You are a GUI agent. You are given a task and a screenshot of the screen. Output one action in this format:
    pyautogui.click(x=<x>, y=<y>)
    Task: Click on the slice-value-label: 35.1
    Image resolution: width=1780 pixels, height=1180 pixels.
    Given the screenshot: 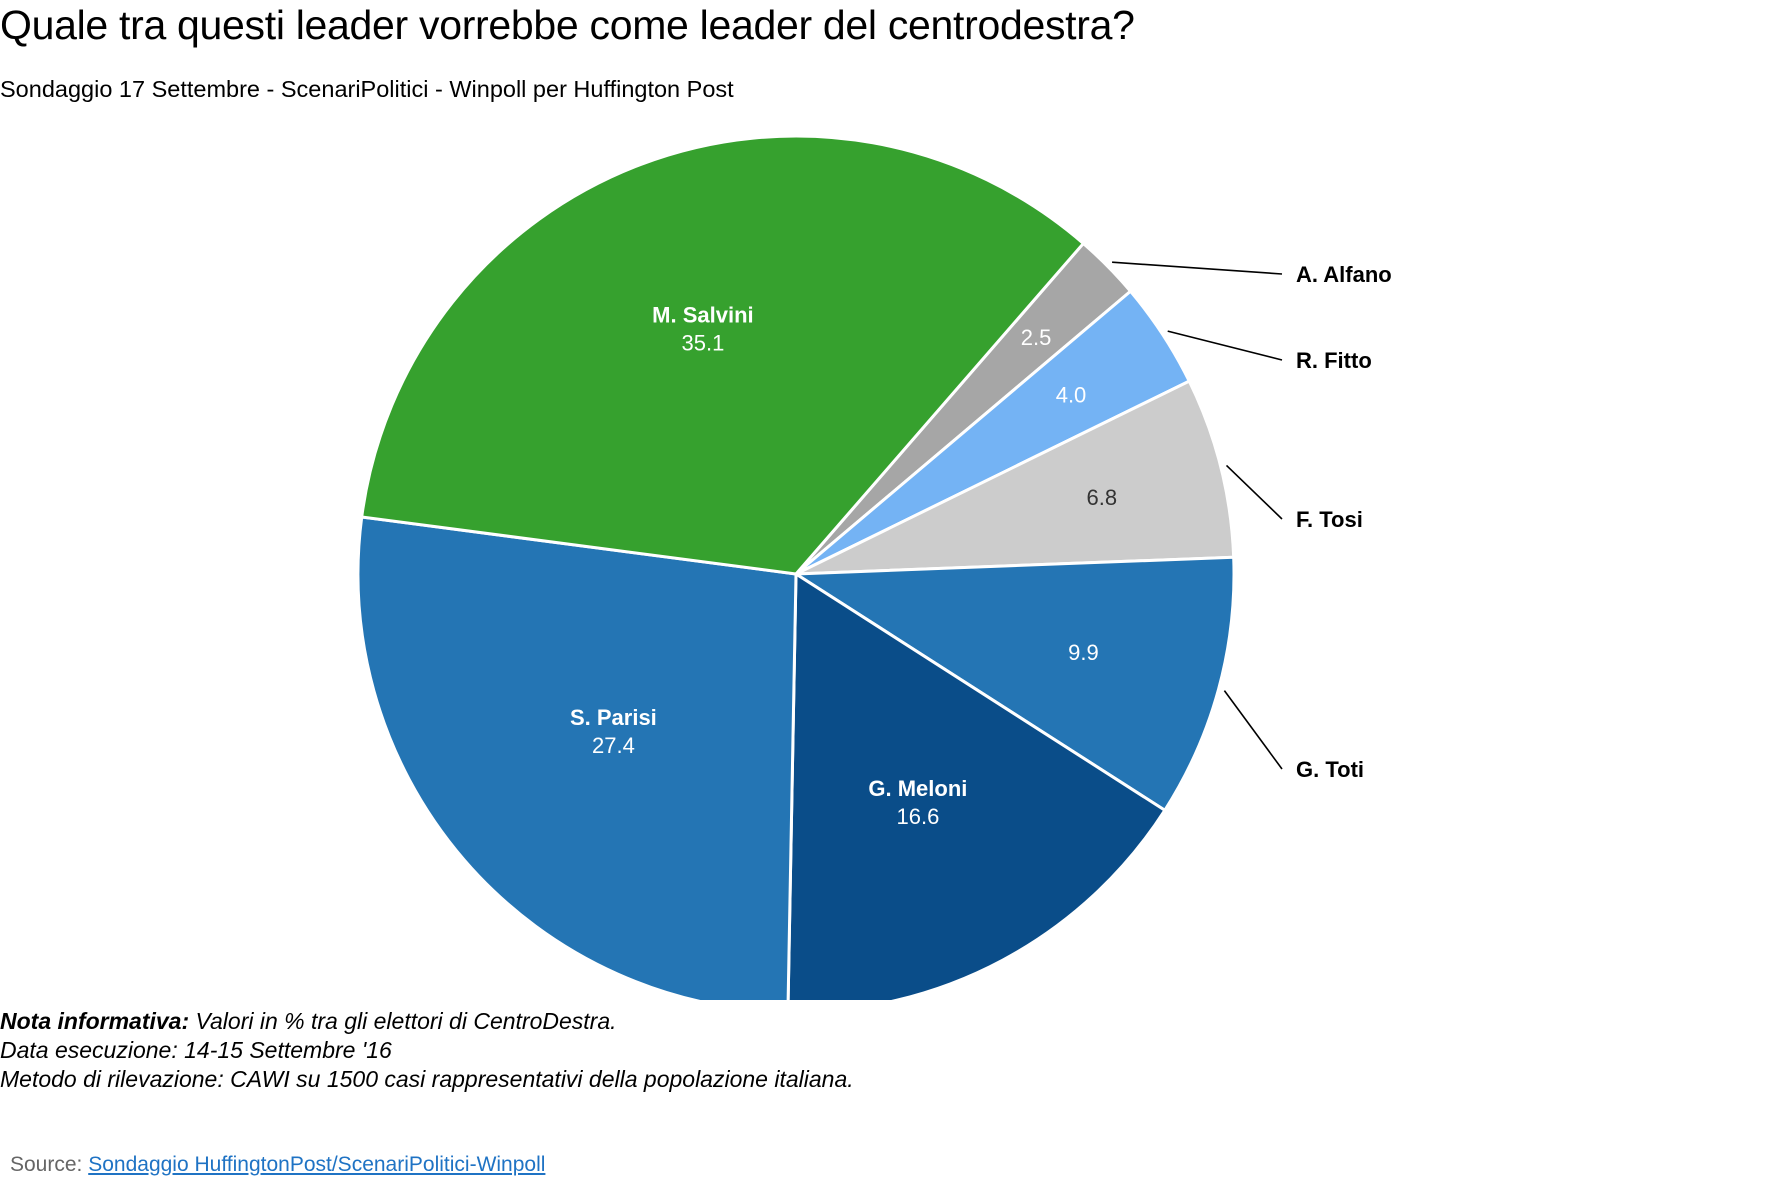 What is the action you would take?
    pyautogui.click(x=702, y=342)
    